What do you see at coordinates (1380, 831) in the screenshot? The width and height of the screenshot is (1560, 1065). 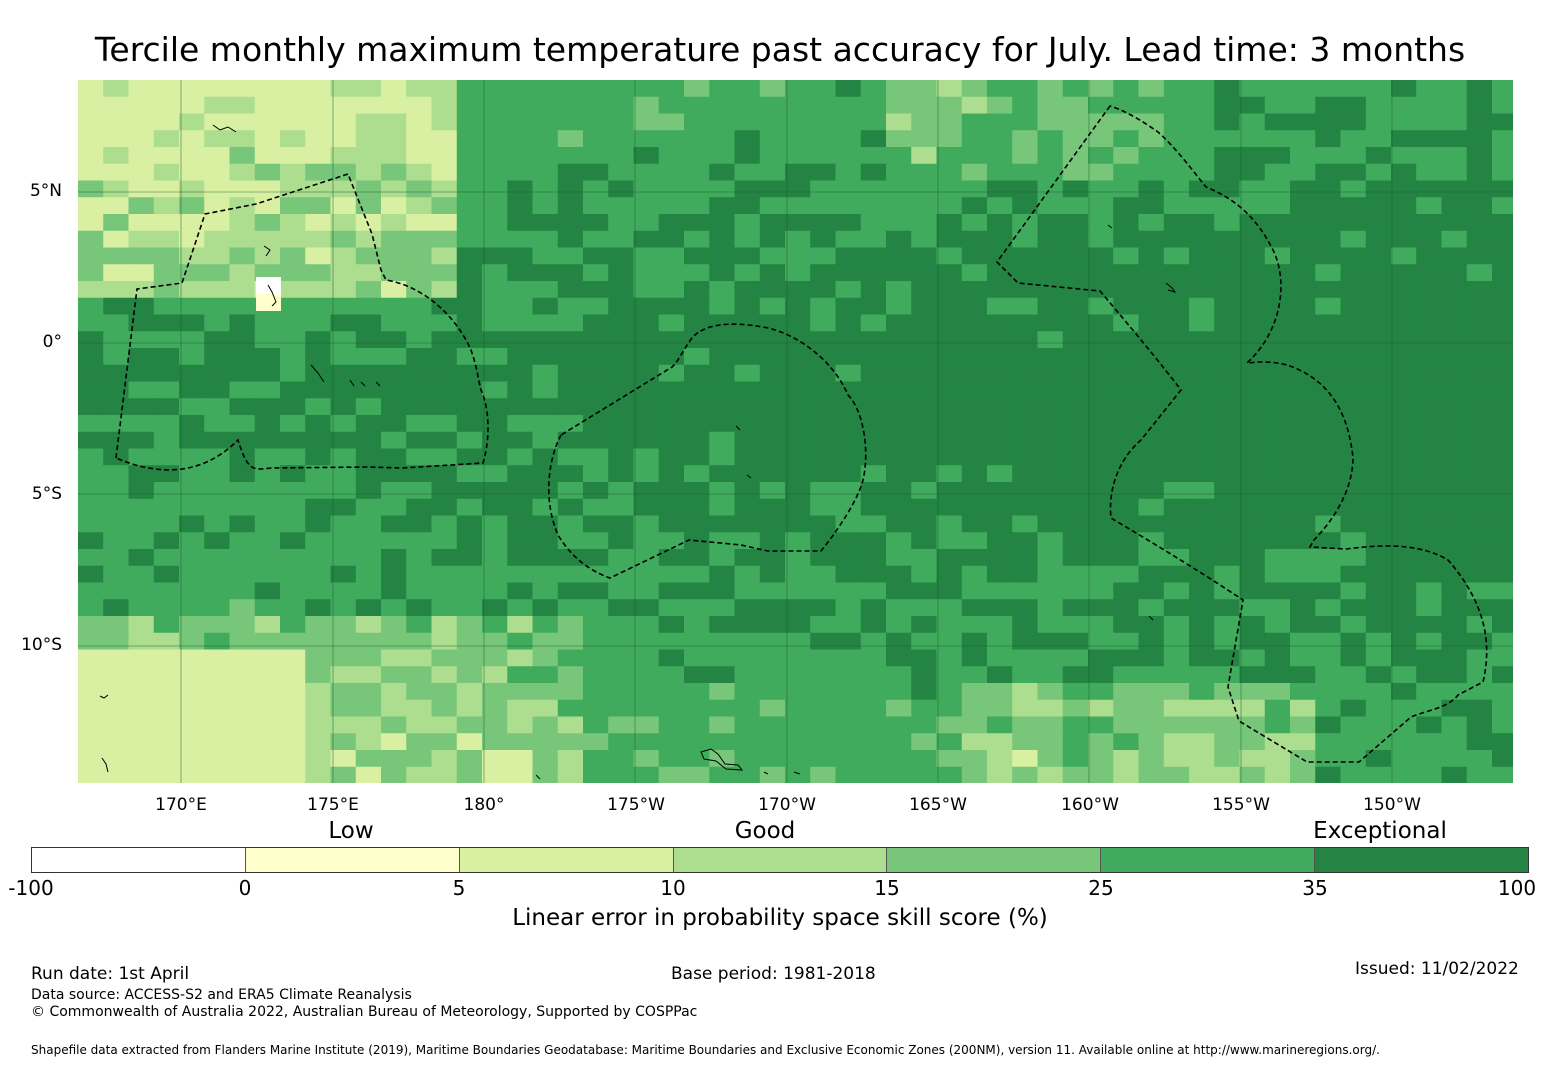 I see `legend-category-exceptional: Exceptional` at bounding box center [1380, 831].